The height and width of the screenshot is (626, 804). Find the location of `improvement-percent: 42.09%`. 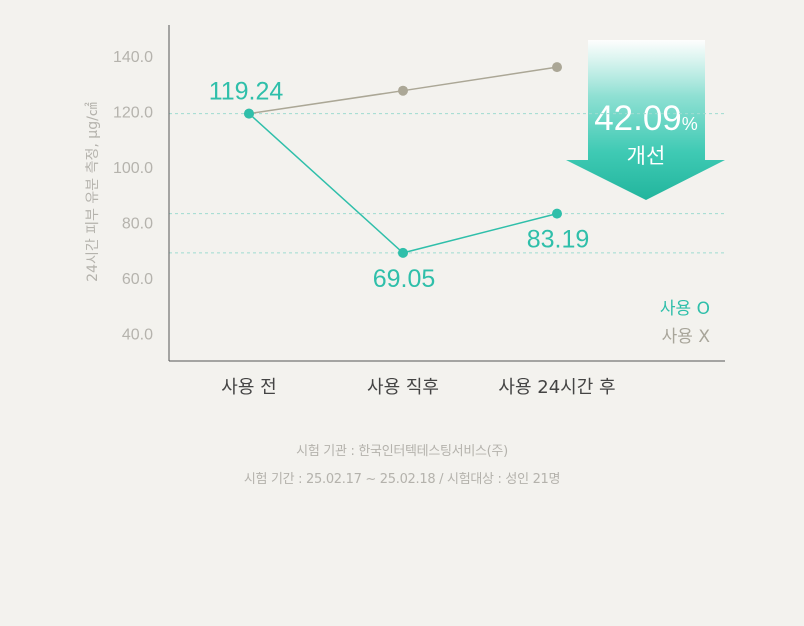

improvement-percent: 42.09% is located at coordinates (646, 118).